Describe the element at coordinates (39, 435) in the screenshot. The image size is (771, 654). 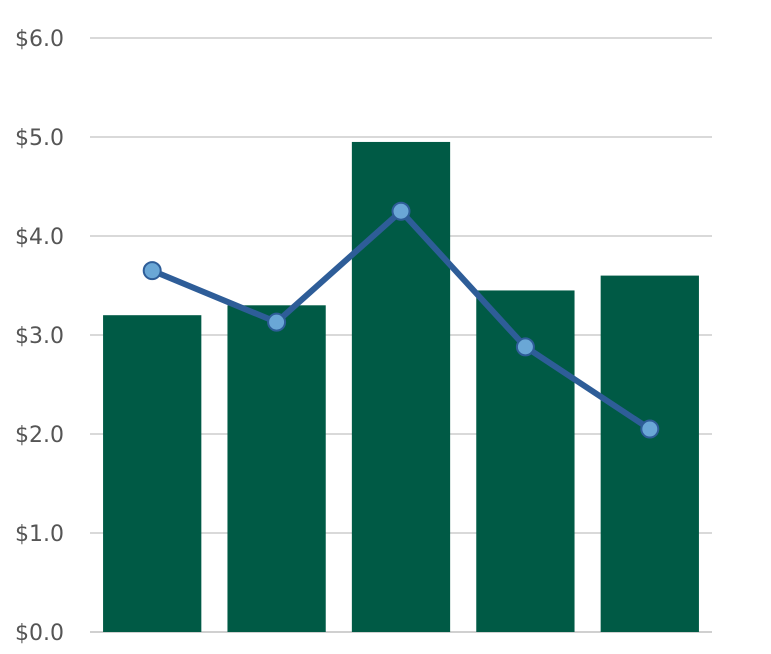
I see `y-tick-label: $2.0` at that location.